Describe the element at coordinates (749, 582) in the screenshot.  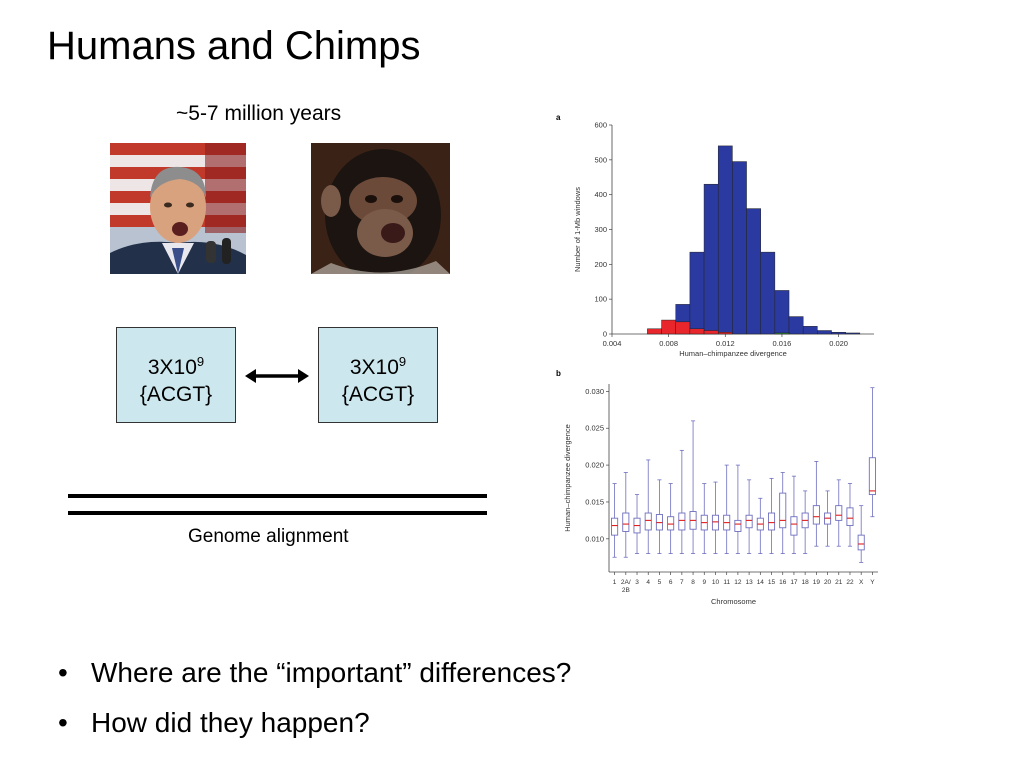
I see `box-x-tick-label: 13` at that location.